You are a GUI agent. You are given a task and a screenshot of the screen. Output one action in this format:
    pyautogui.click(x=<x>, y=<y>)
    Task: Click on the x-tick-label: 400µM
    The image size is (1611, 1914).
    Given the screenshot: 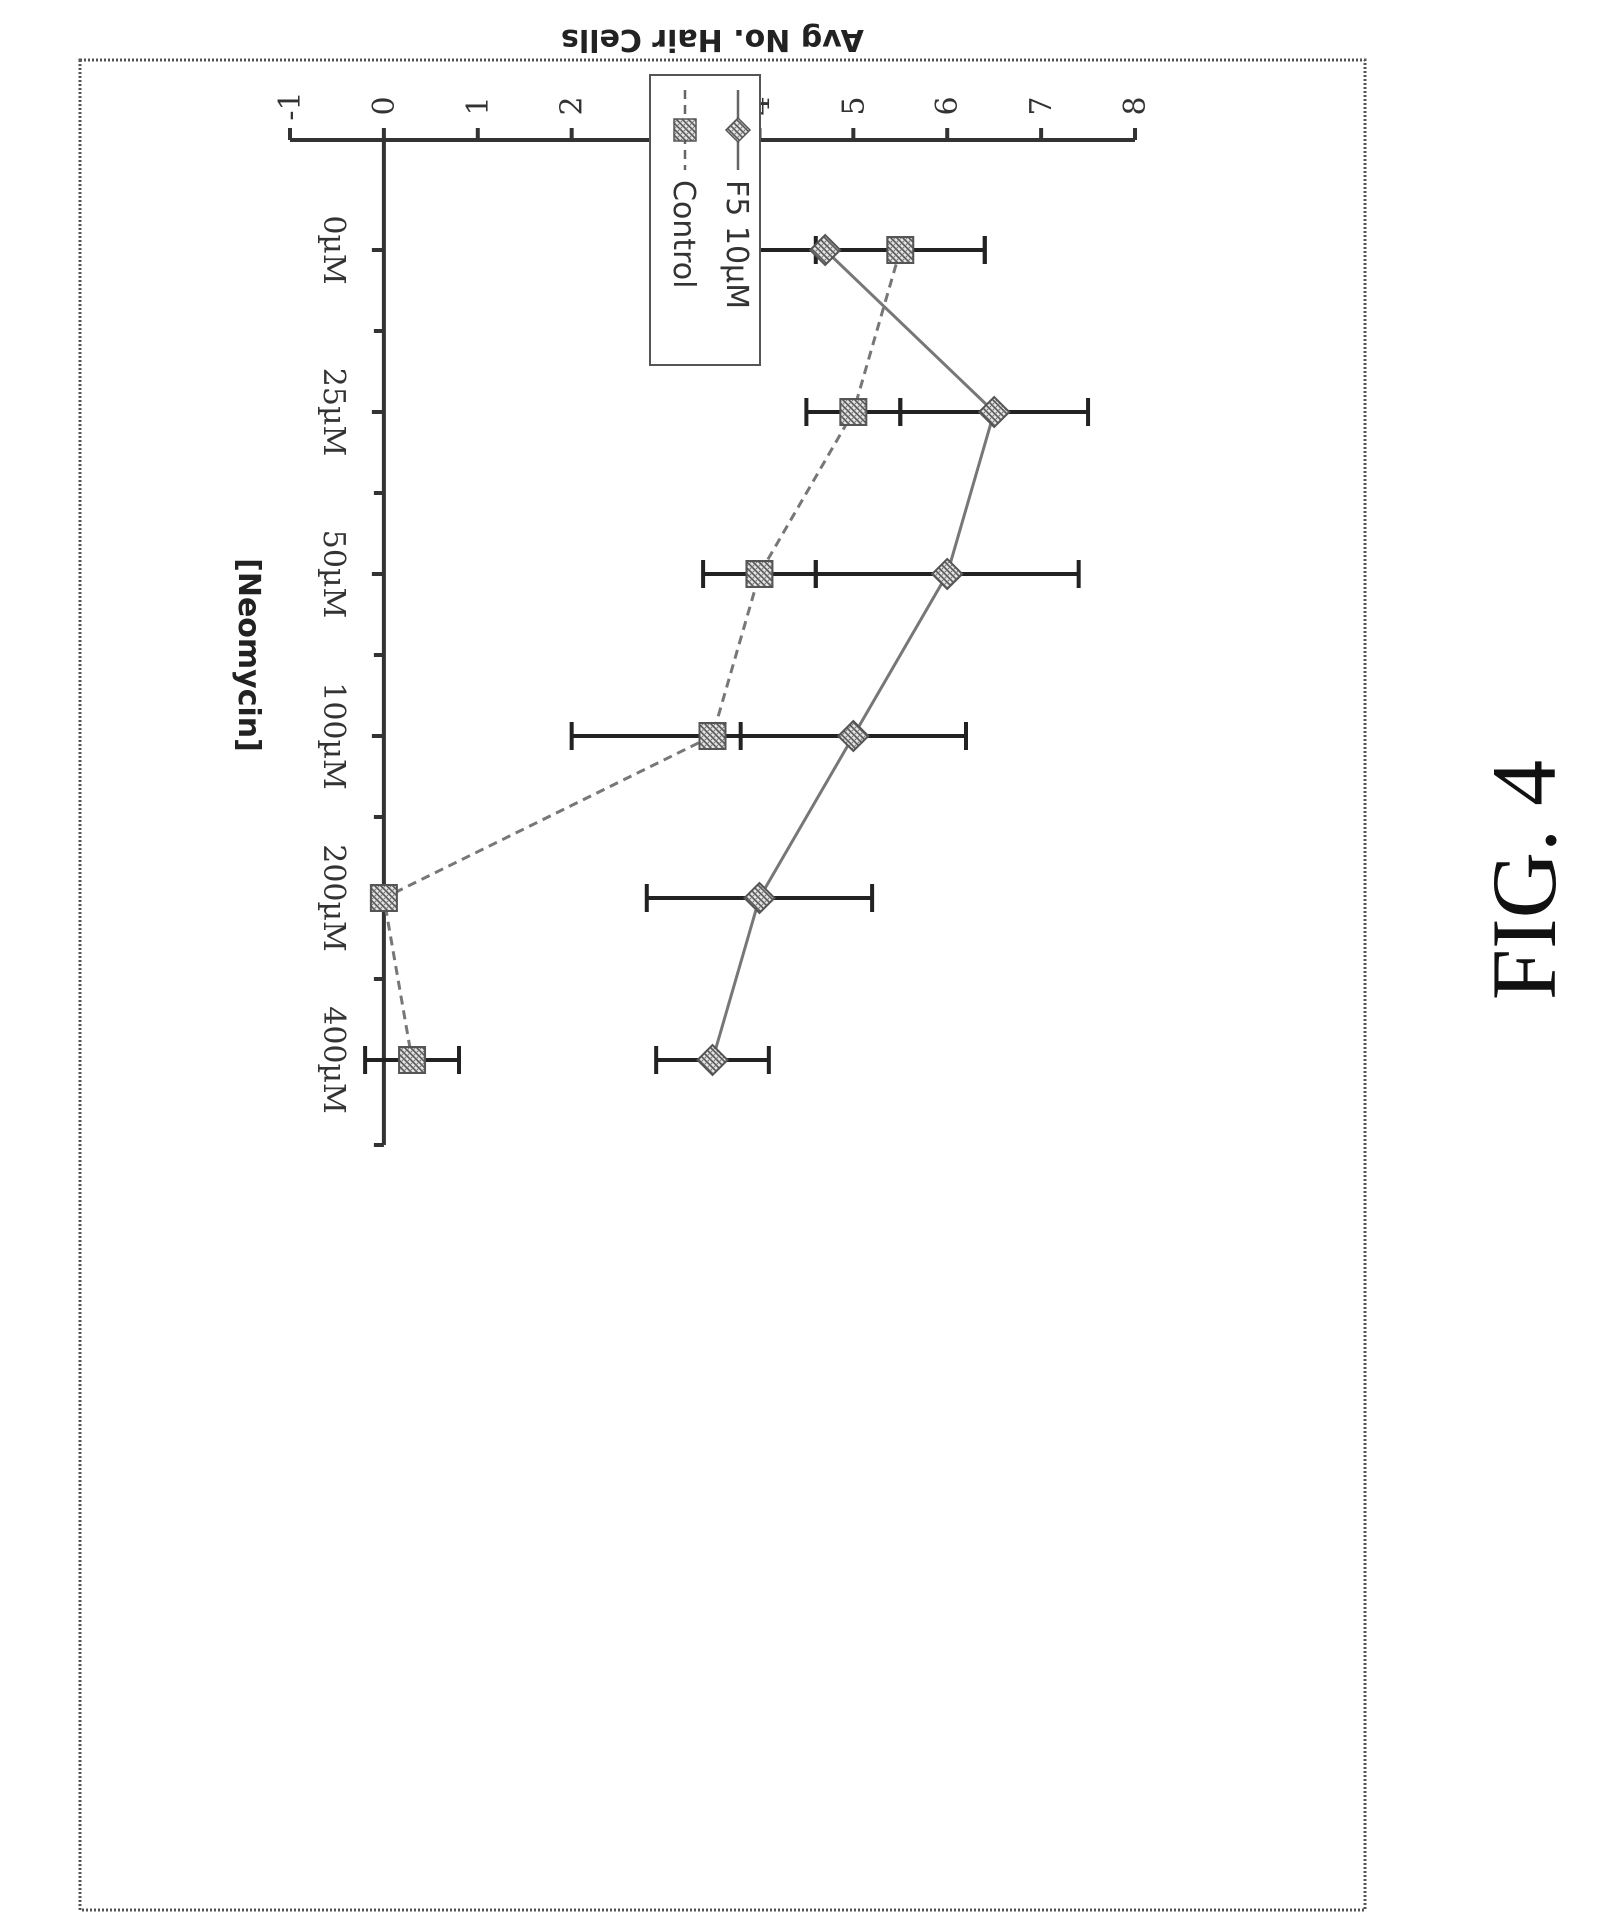 What is the action you would take?
    pyautogui.click(x=333, y=1059)
    